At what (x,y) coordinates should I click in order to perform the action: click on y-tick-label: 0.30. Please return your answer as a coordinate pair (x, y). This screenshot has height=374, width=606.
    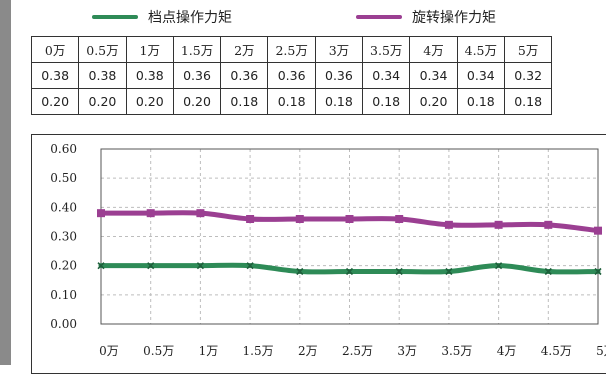
    Looking at the image, I should click on (63, 237).